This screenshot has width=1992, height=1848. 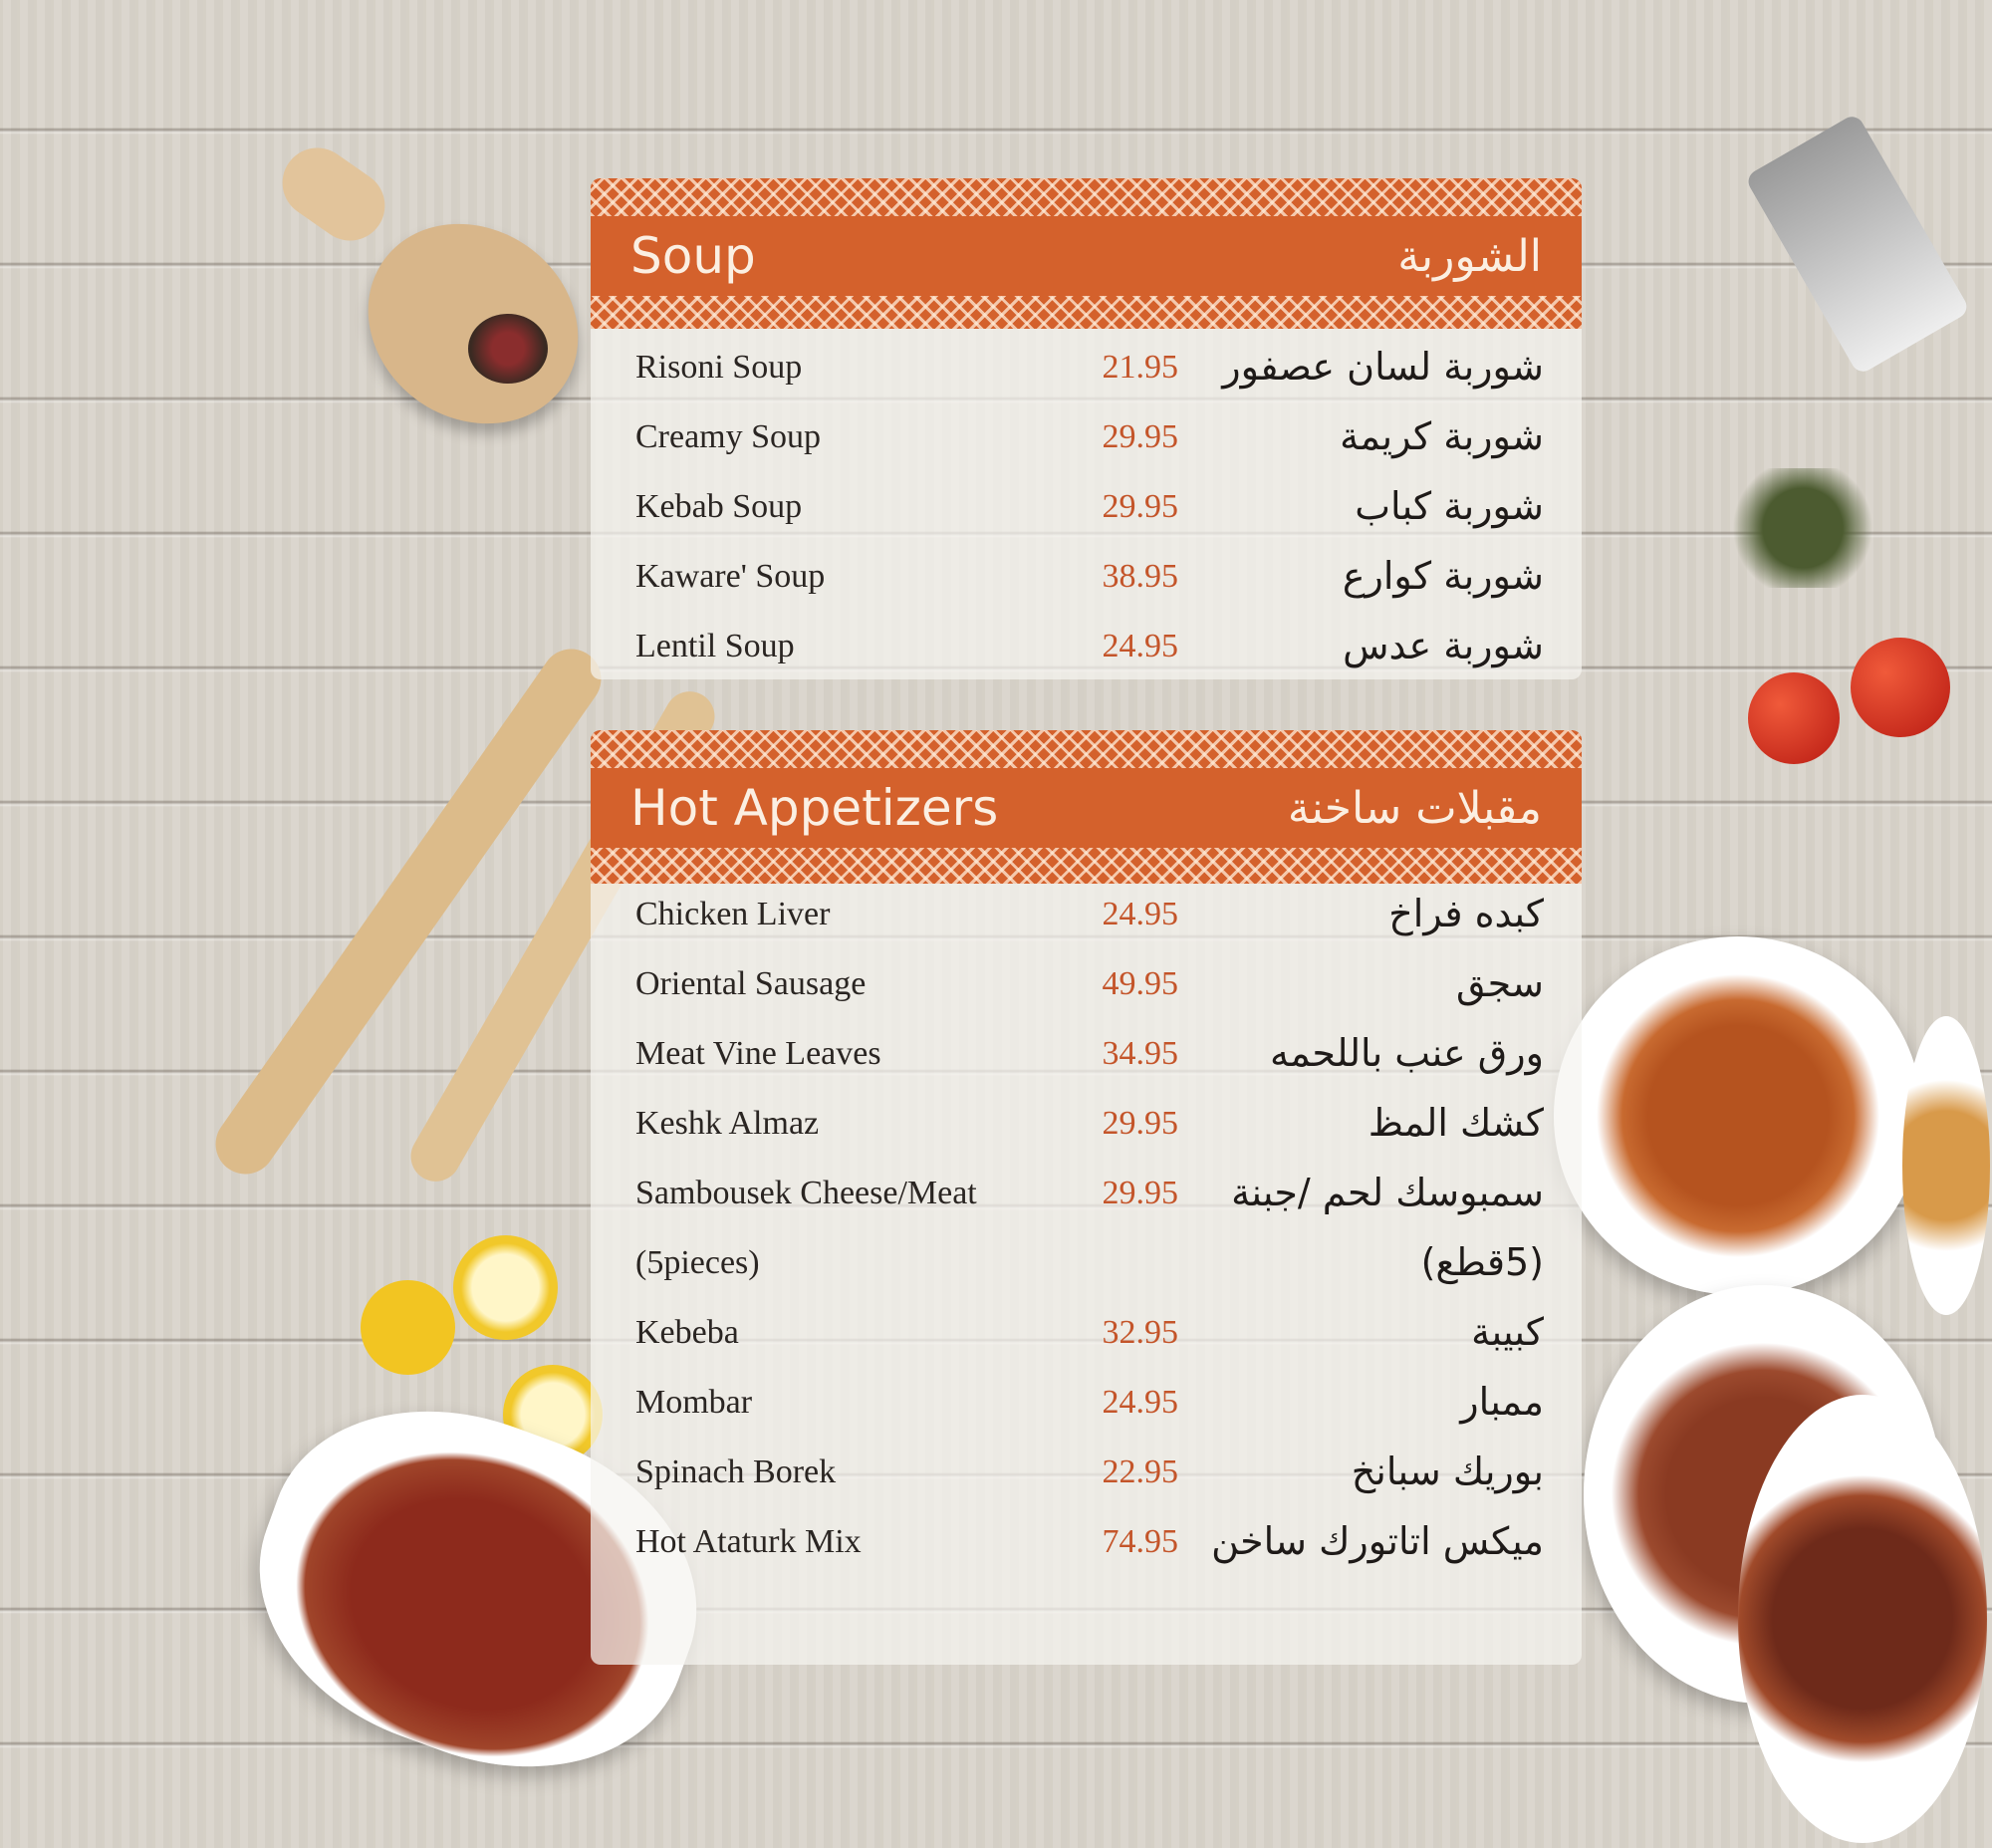 What do you see at coordinates (748, 1541) in the screenshot?
I see `item-name-en: Hot Ataturk Mix` at bounding box center [748, 1541].